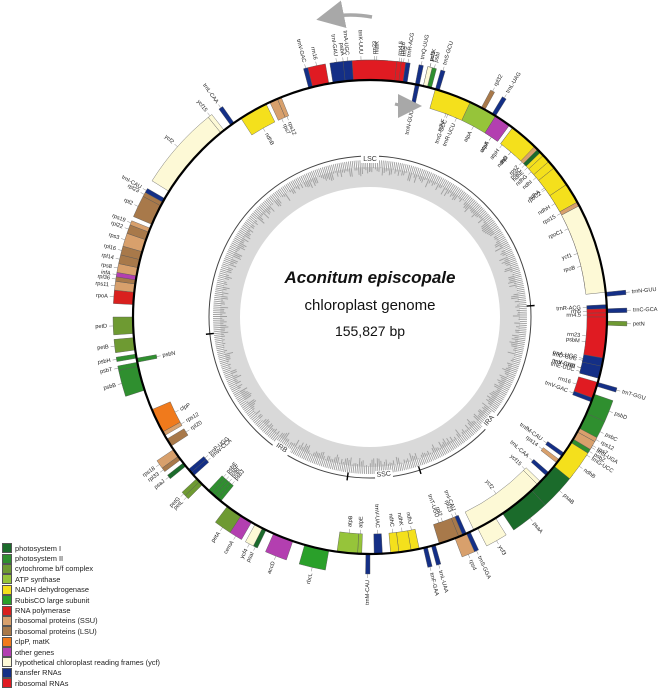  Describe the element at coordinates (128, 201) in the screenshot. I see `gene-label: rpl2` at that location.